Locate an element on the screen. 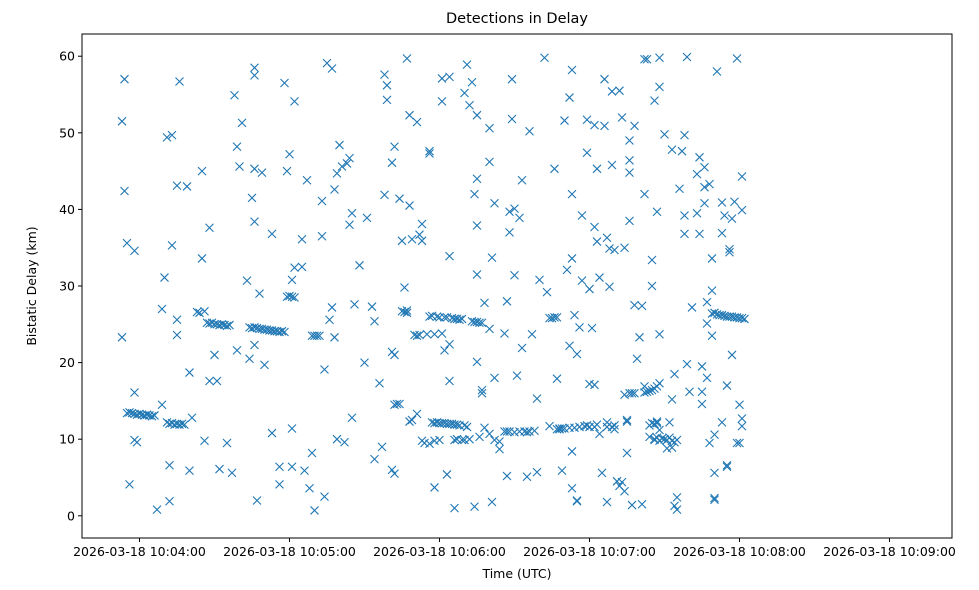  y-tick-label: 0 is located at coordinates (71, 515).